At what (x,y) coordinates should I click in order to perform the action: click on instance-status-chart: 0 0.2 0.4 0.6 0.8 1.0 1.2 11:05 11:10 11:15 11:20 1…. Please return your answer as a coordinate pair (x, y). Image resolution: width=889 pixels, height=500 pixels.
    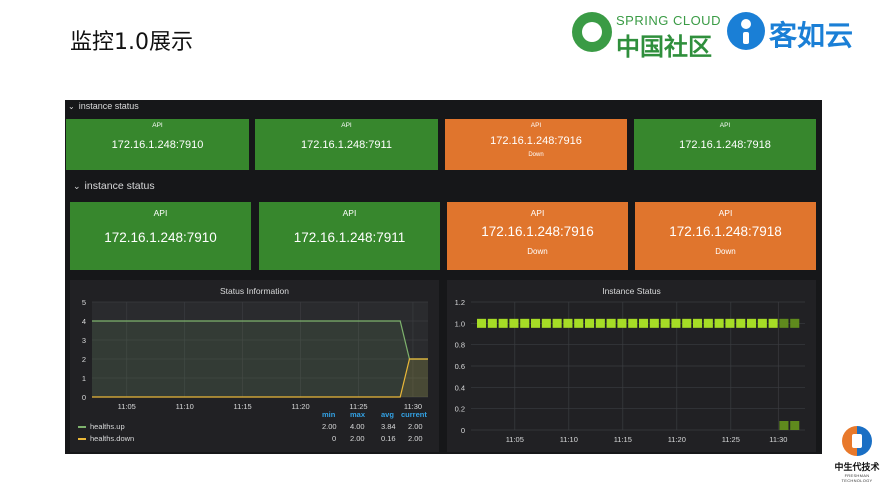
    Looking at the image, I should click on (630, 371).